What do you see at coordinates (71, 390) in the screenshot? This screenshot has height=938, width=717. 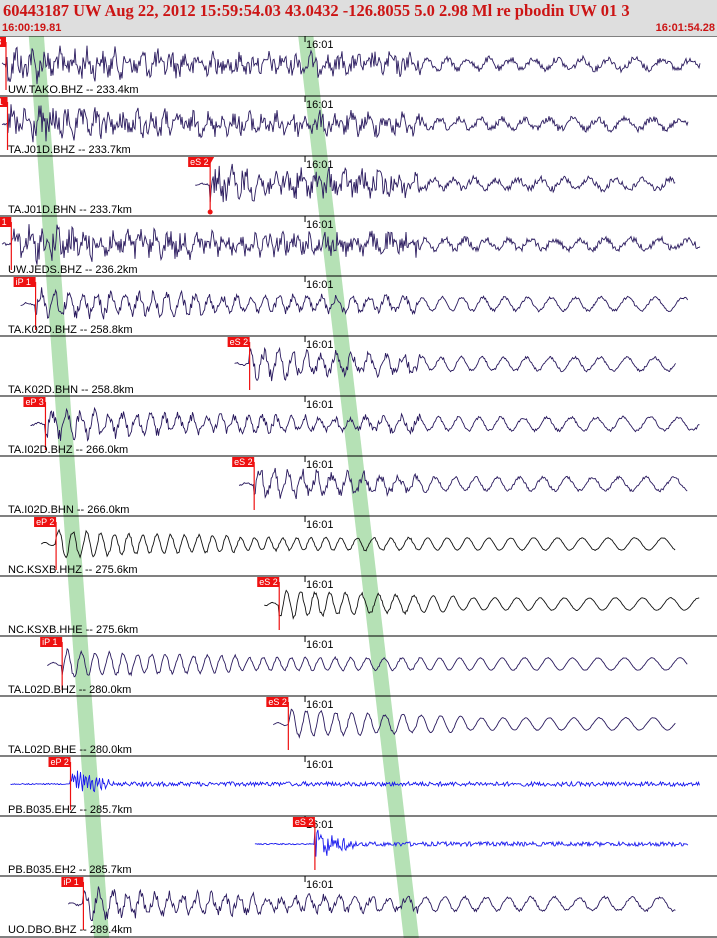 I see `trace-label: TA.K02D.BHN -- 258.8km` at bounding box center [71, 390].